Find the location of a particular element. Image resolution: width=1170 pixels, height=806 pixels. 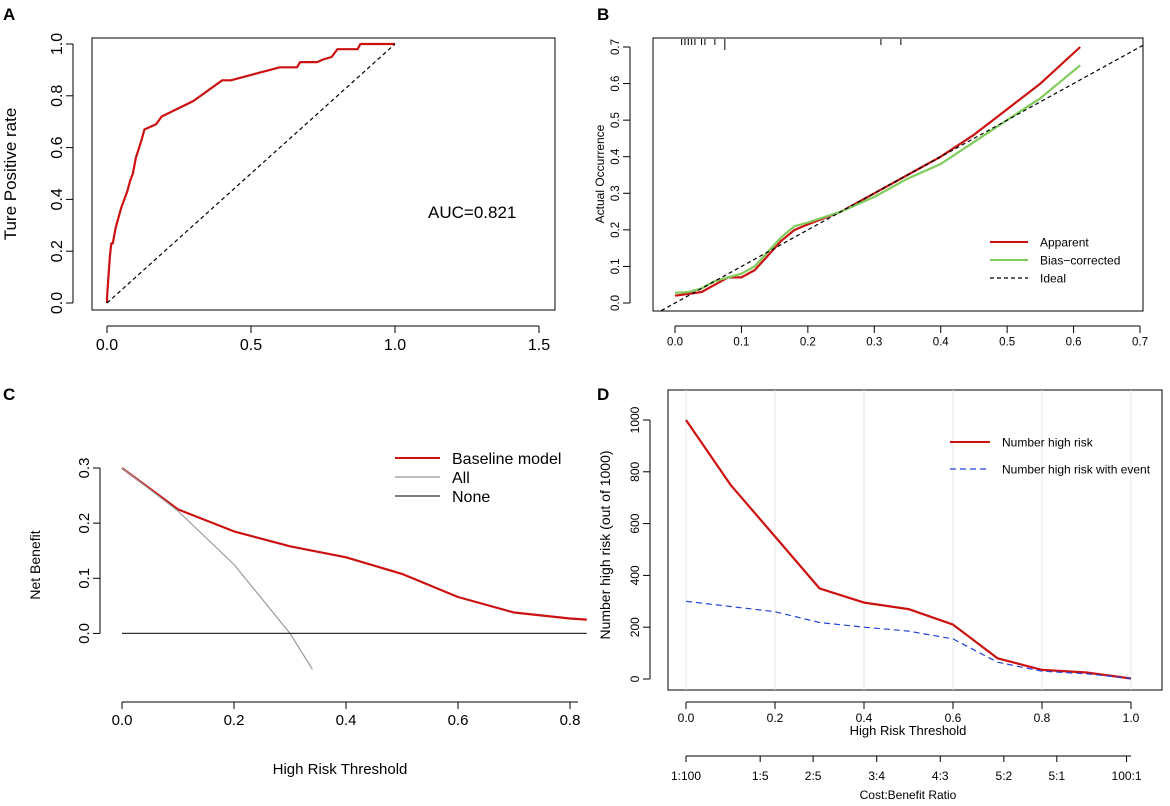

cost-benefit-tick-label: 5:1 is located at coordinates (1056, 776).